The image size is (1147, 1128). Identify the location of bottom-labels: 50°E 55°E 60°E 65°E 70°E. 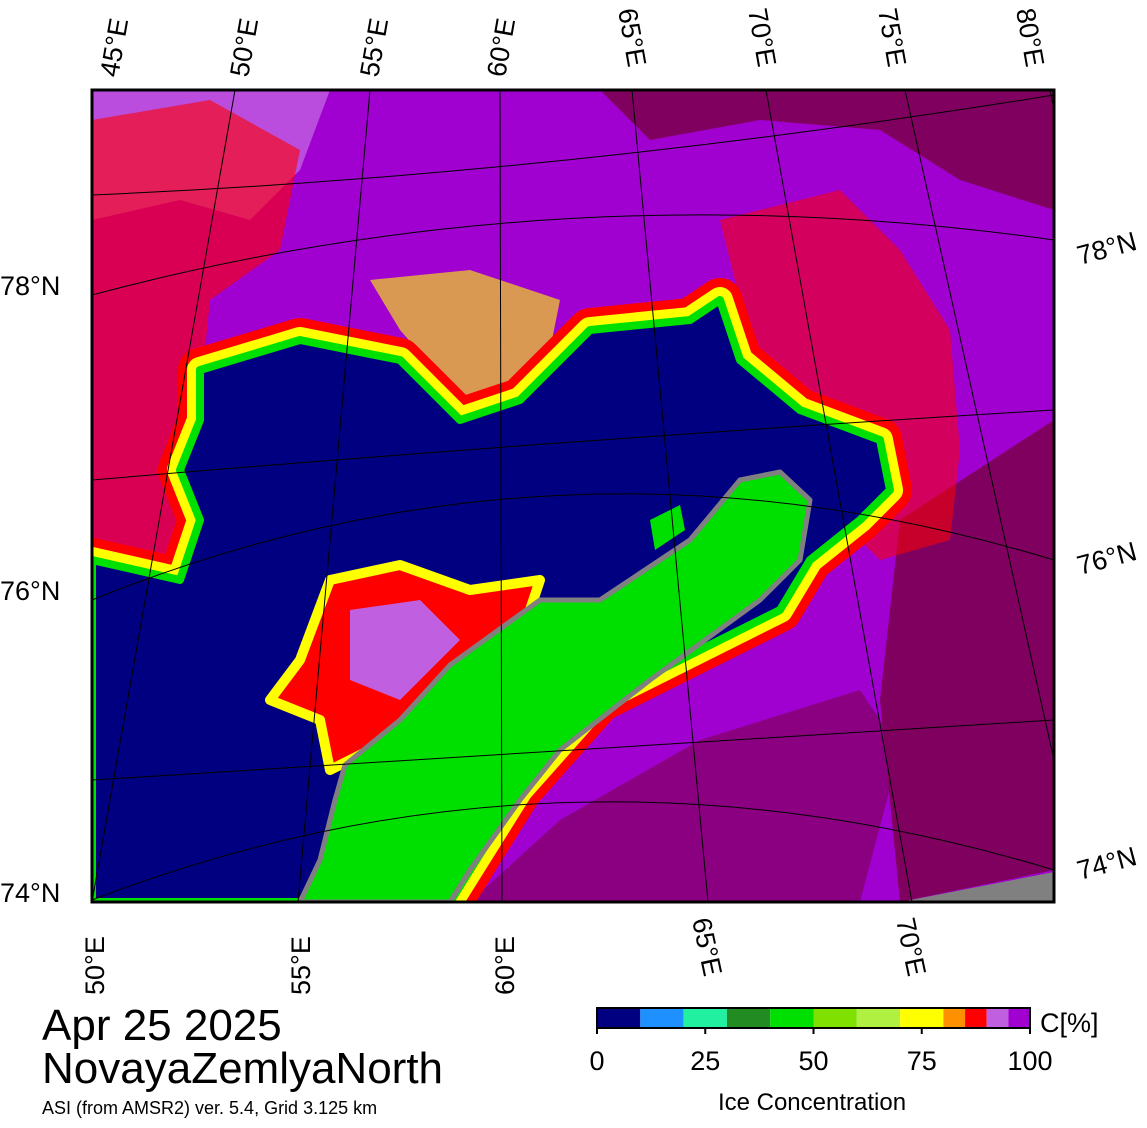
(506, 955).